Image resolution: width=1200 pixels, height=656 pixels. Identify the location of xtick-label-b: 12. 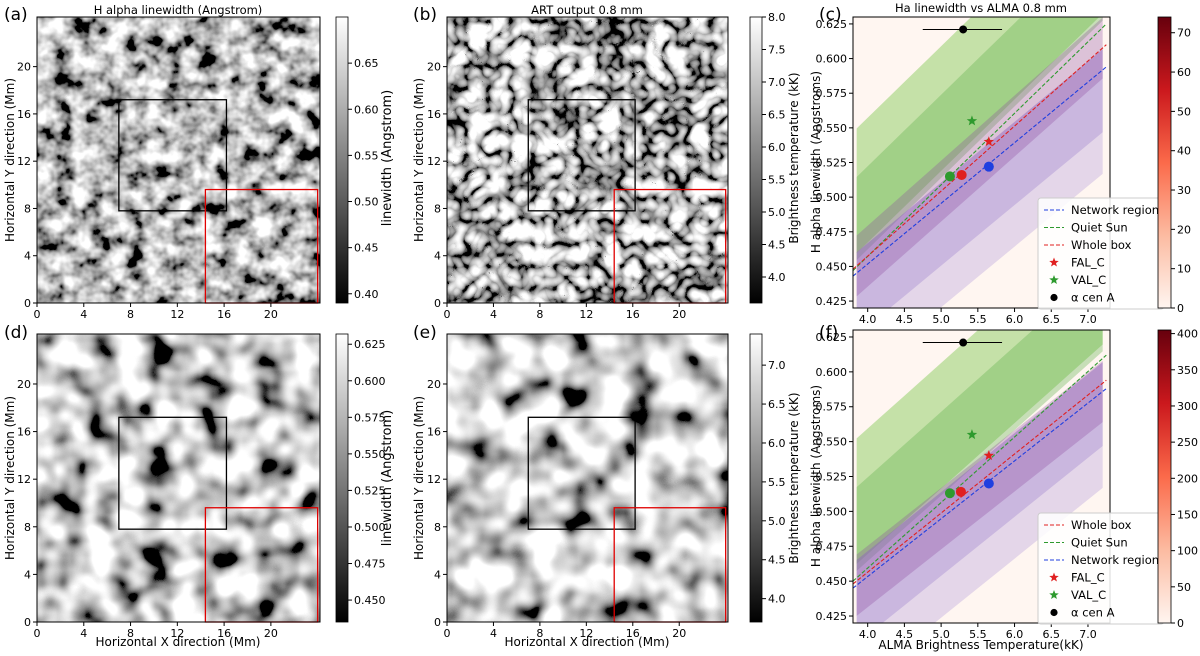
(586, 314).